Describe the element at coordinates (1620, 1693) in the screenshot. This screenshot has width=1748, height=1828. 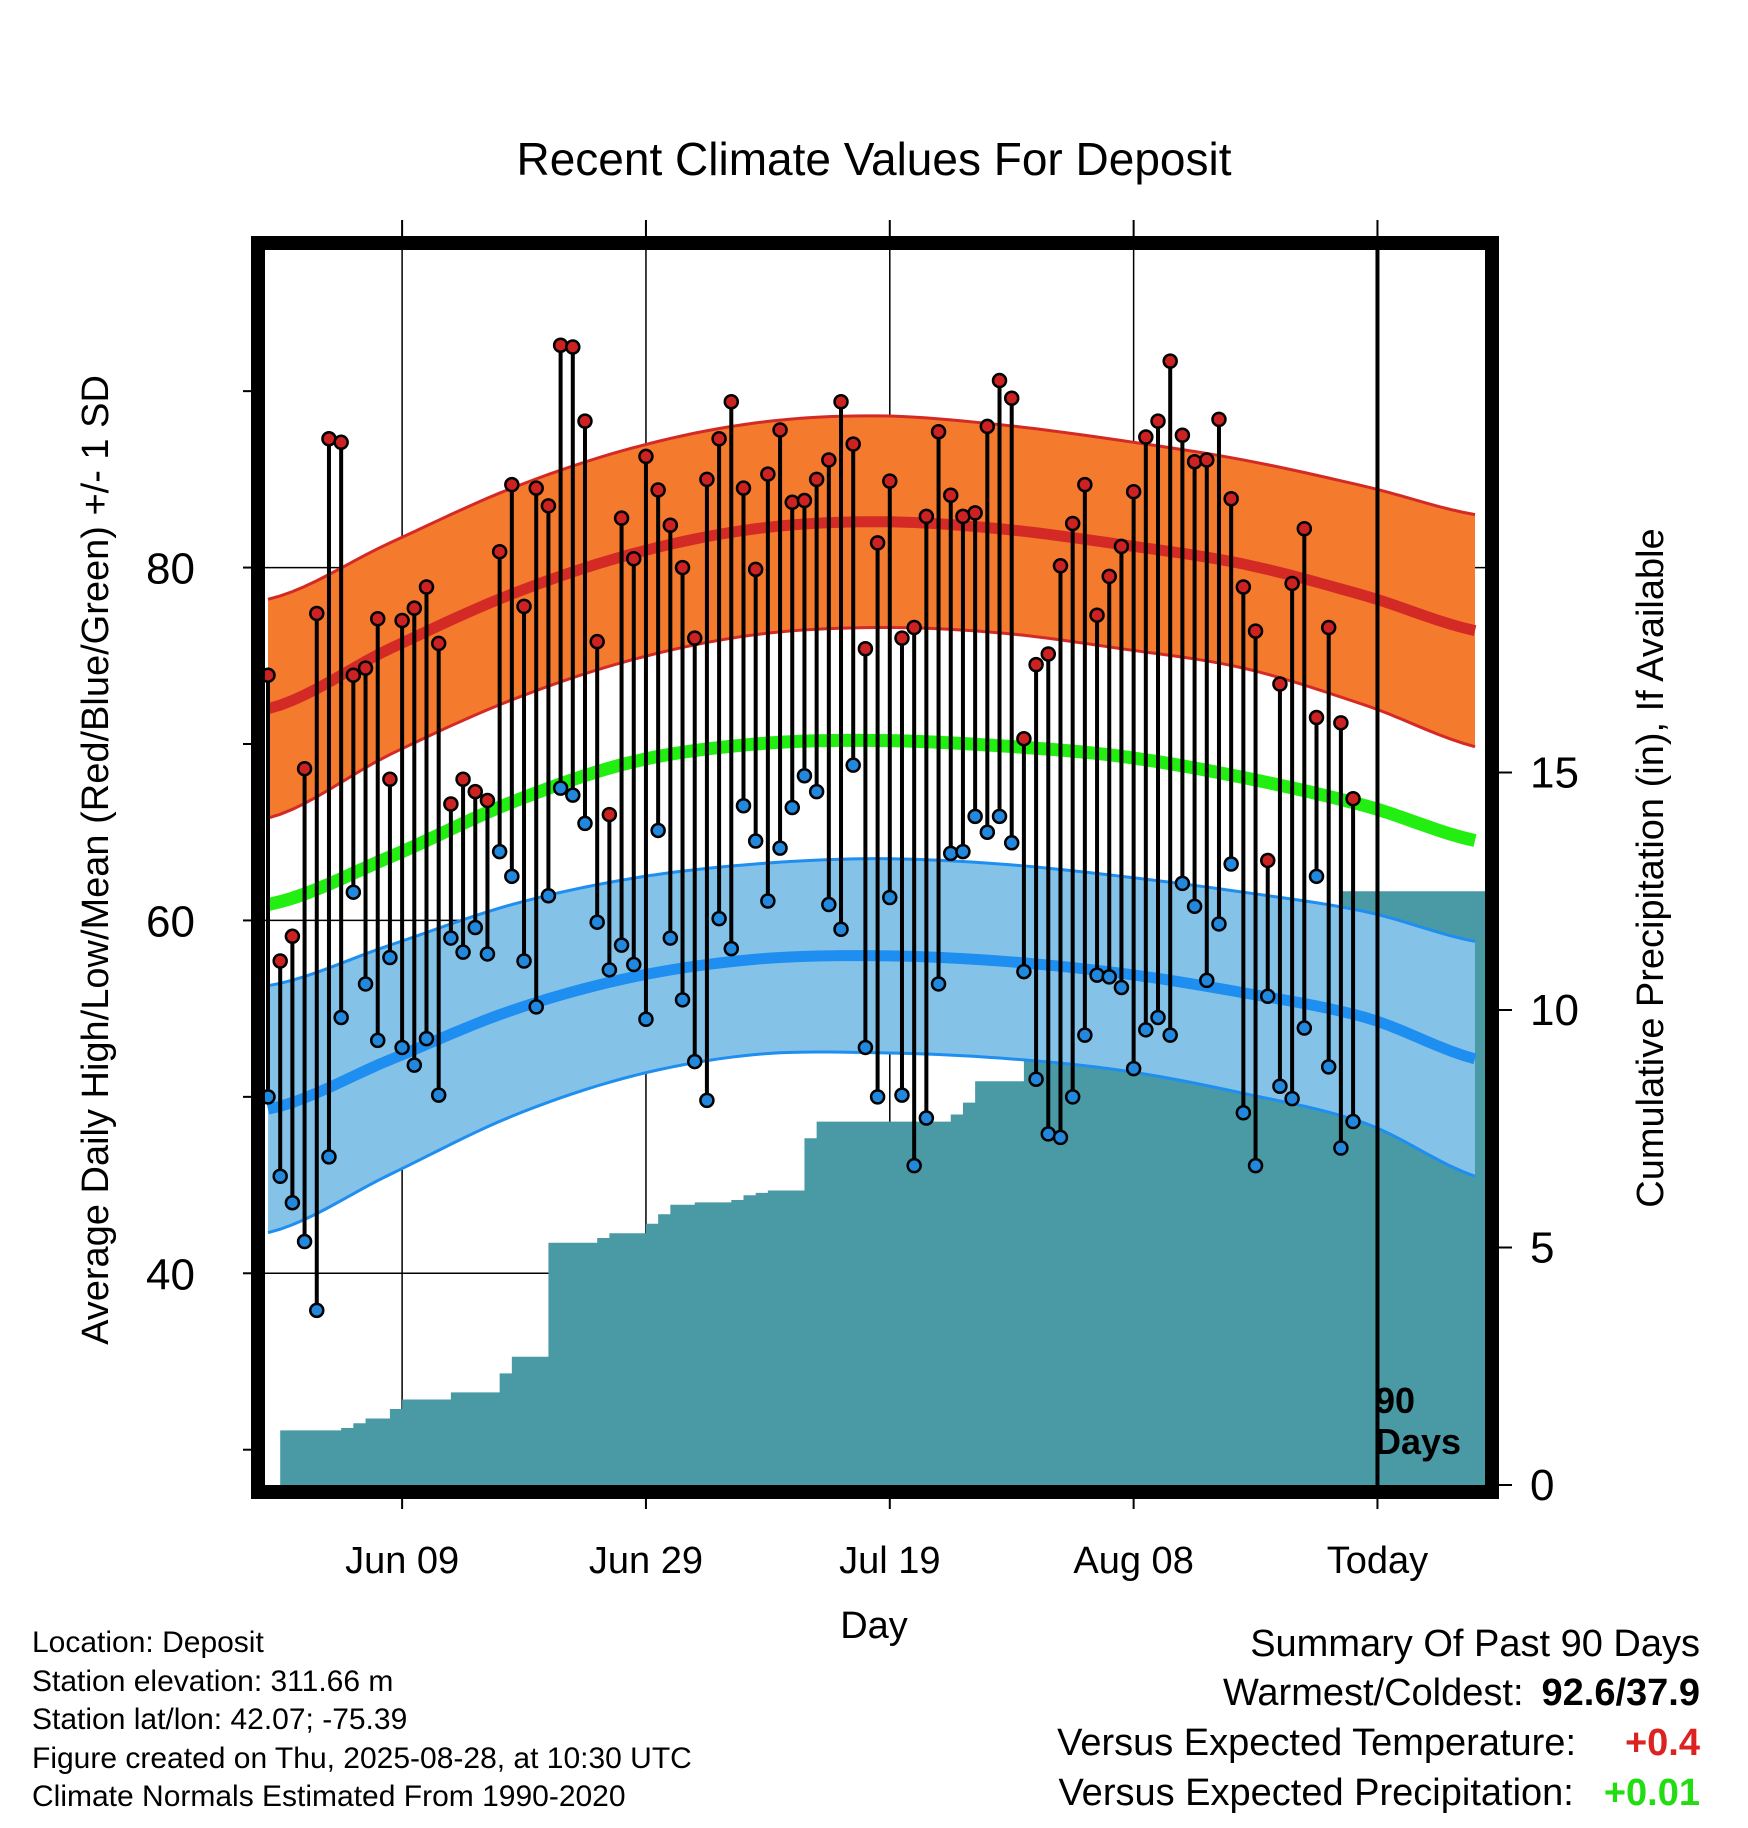
I see `warmest-coldest-value: 92.6/37.9` at that location.